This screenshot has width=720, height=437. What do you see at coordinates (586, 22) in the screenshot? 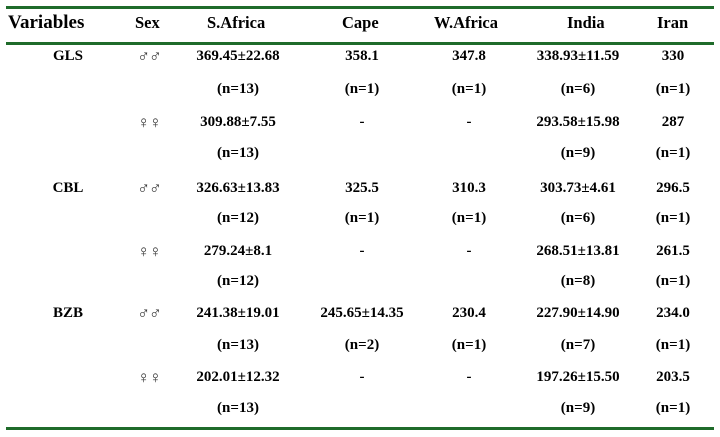
I see `header-india: India` at bounding box center [586, 22].